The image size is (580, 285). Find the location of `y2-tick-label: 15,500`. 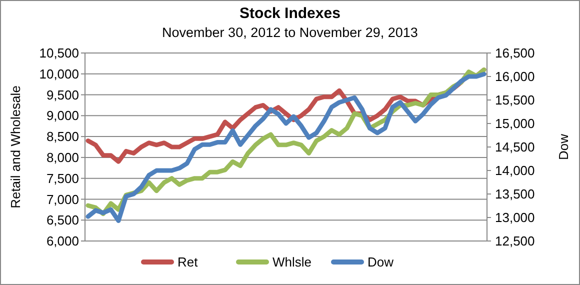

y2-tick-label: 15,500 is located at coordinates (515, 100).